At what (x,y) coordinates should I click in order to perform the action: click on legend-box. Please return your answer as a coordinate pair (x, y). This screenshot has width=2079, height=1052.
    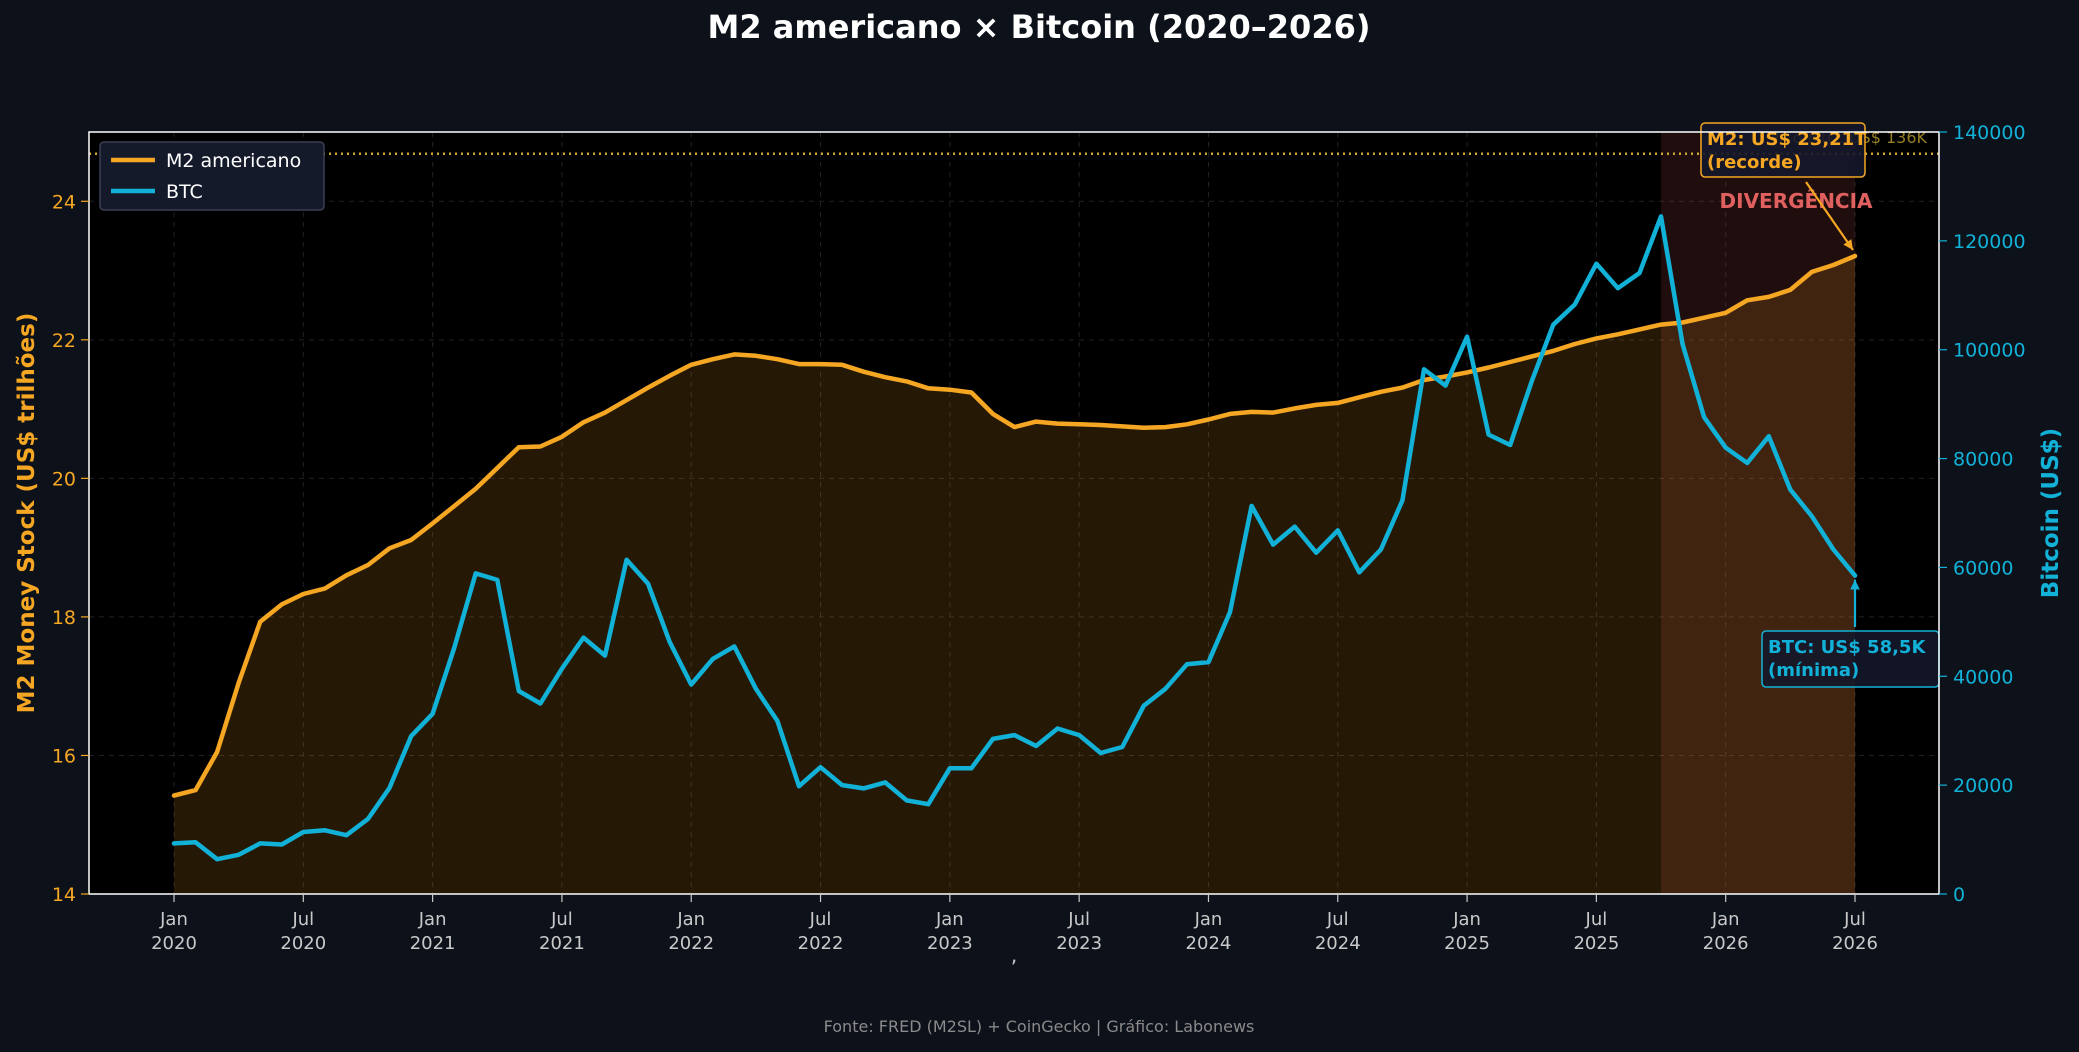
    Looking at the image, I should click on (212, 176).